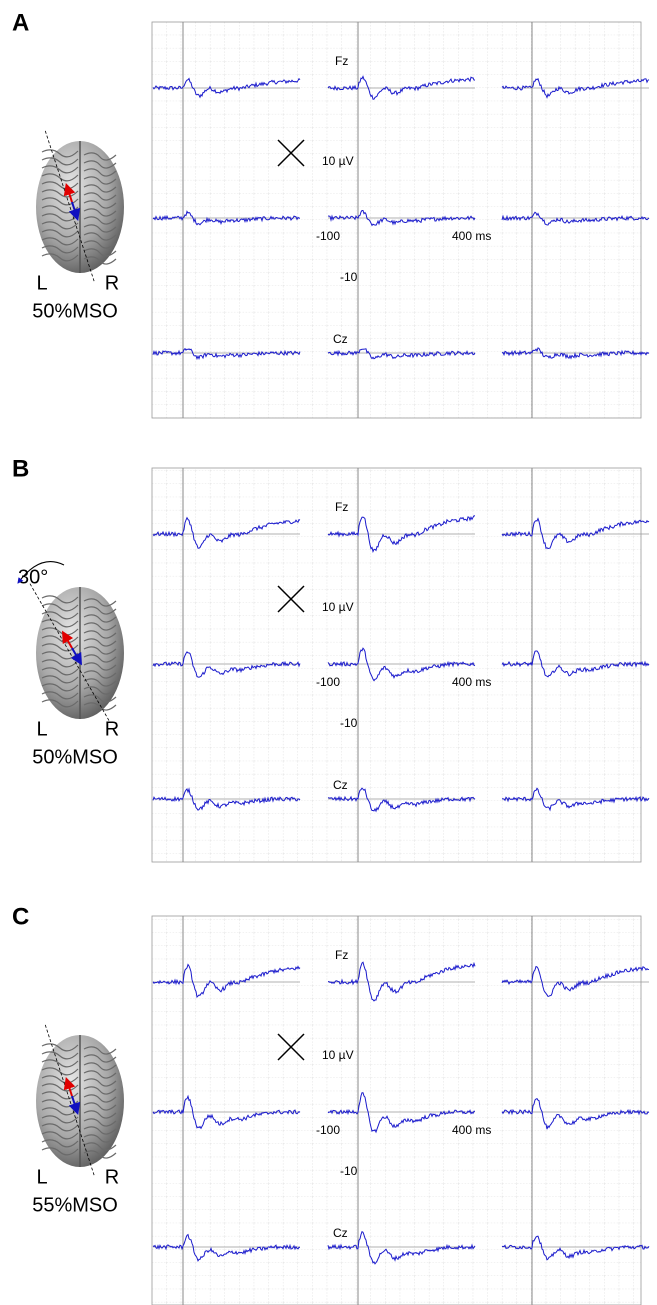 The height and width of the screenshot is (1305, 657). I want to click on panel-label: C, so click(20, 916).